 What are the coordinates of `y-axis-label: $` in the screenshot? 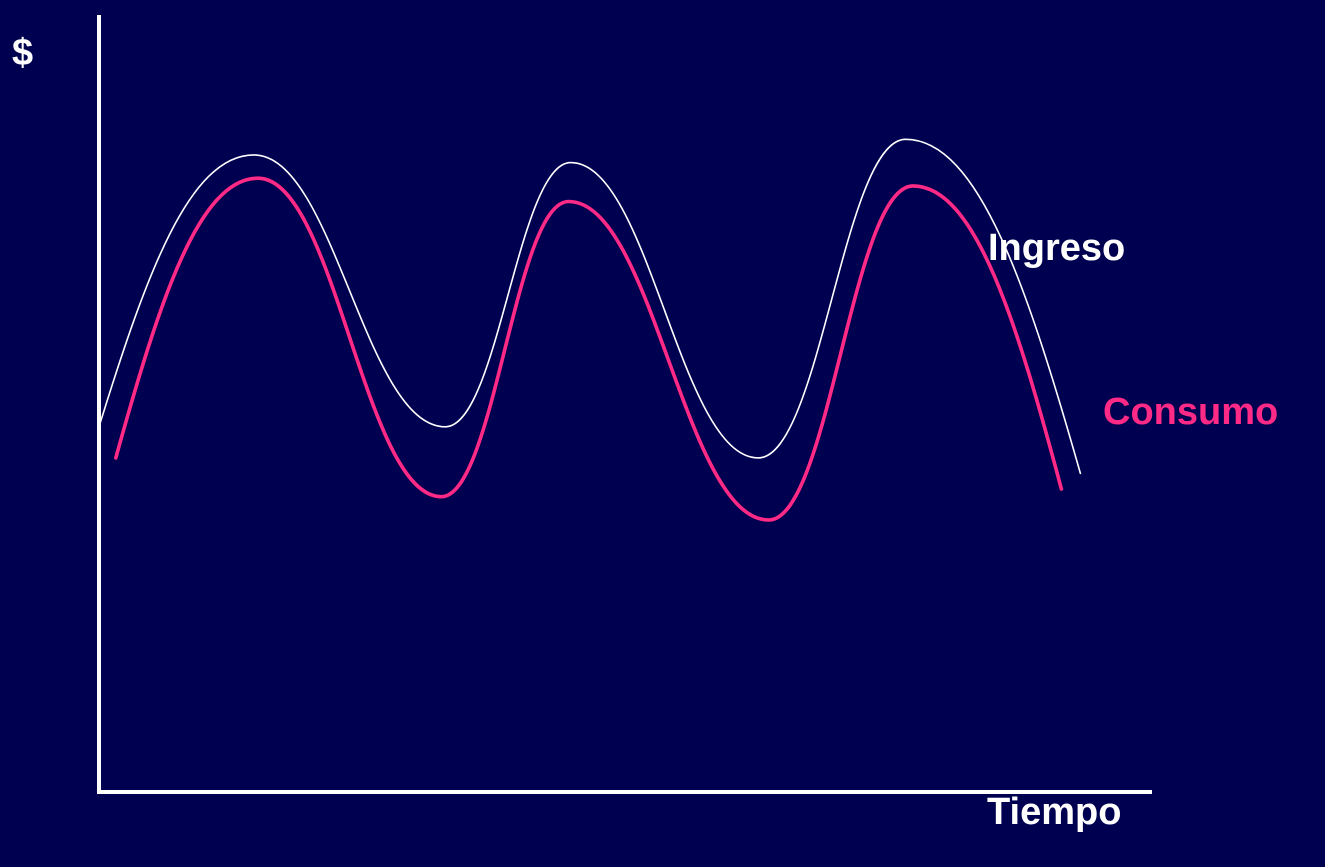 It's located at (23, 53).